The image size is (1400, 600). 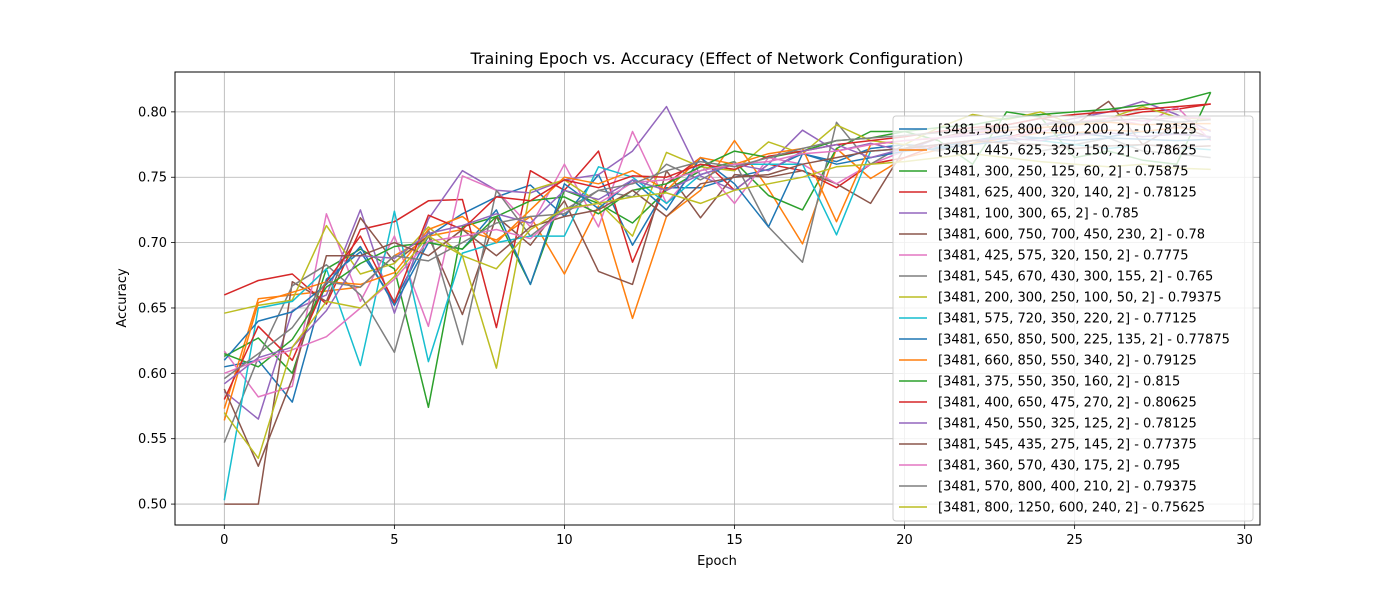 What do you see at coordinates (1071, 508) in the screenshot?
I see `legend-label: [3481, 800, 1250, 600, 240, 2] - 0.75625` at bounding box center [1071, 508].